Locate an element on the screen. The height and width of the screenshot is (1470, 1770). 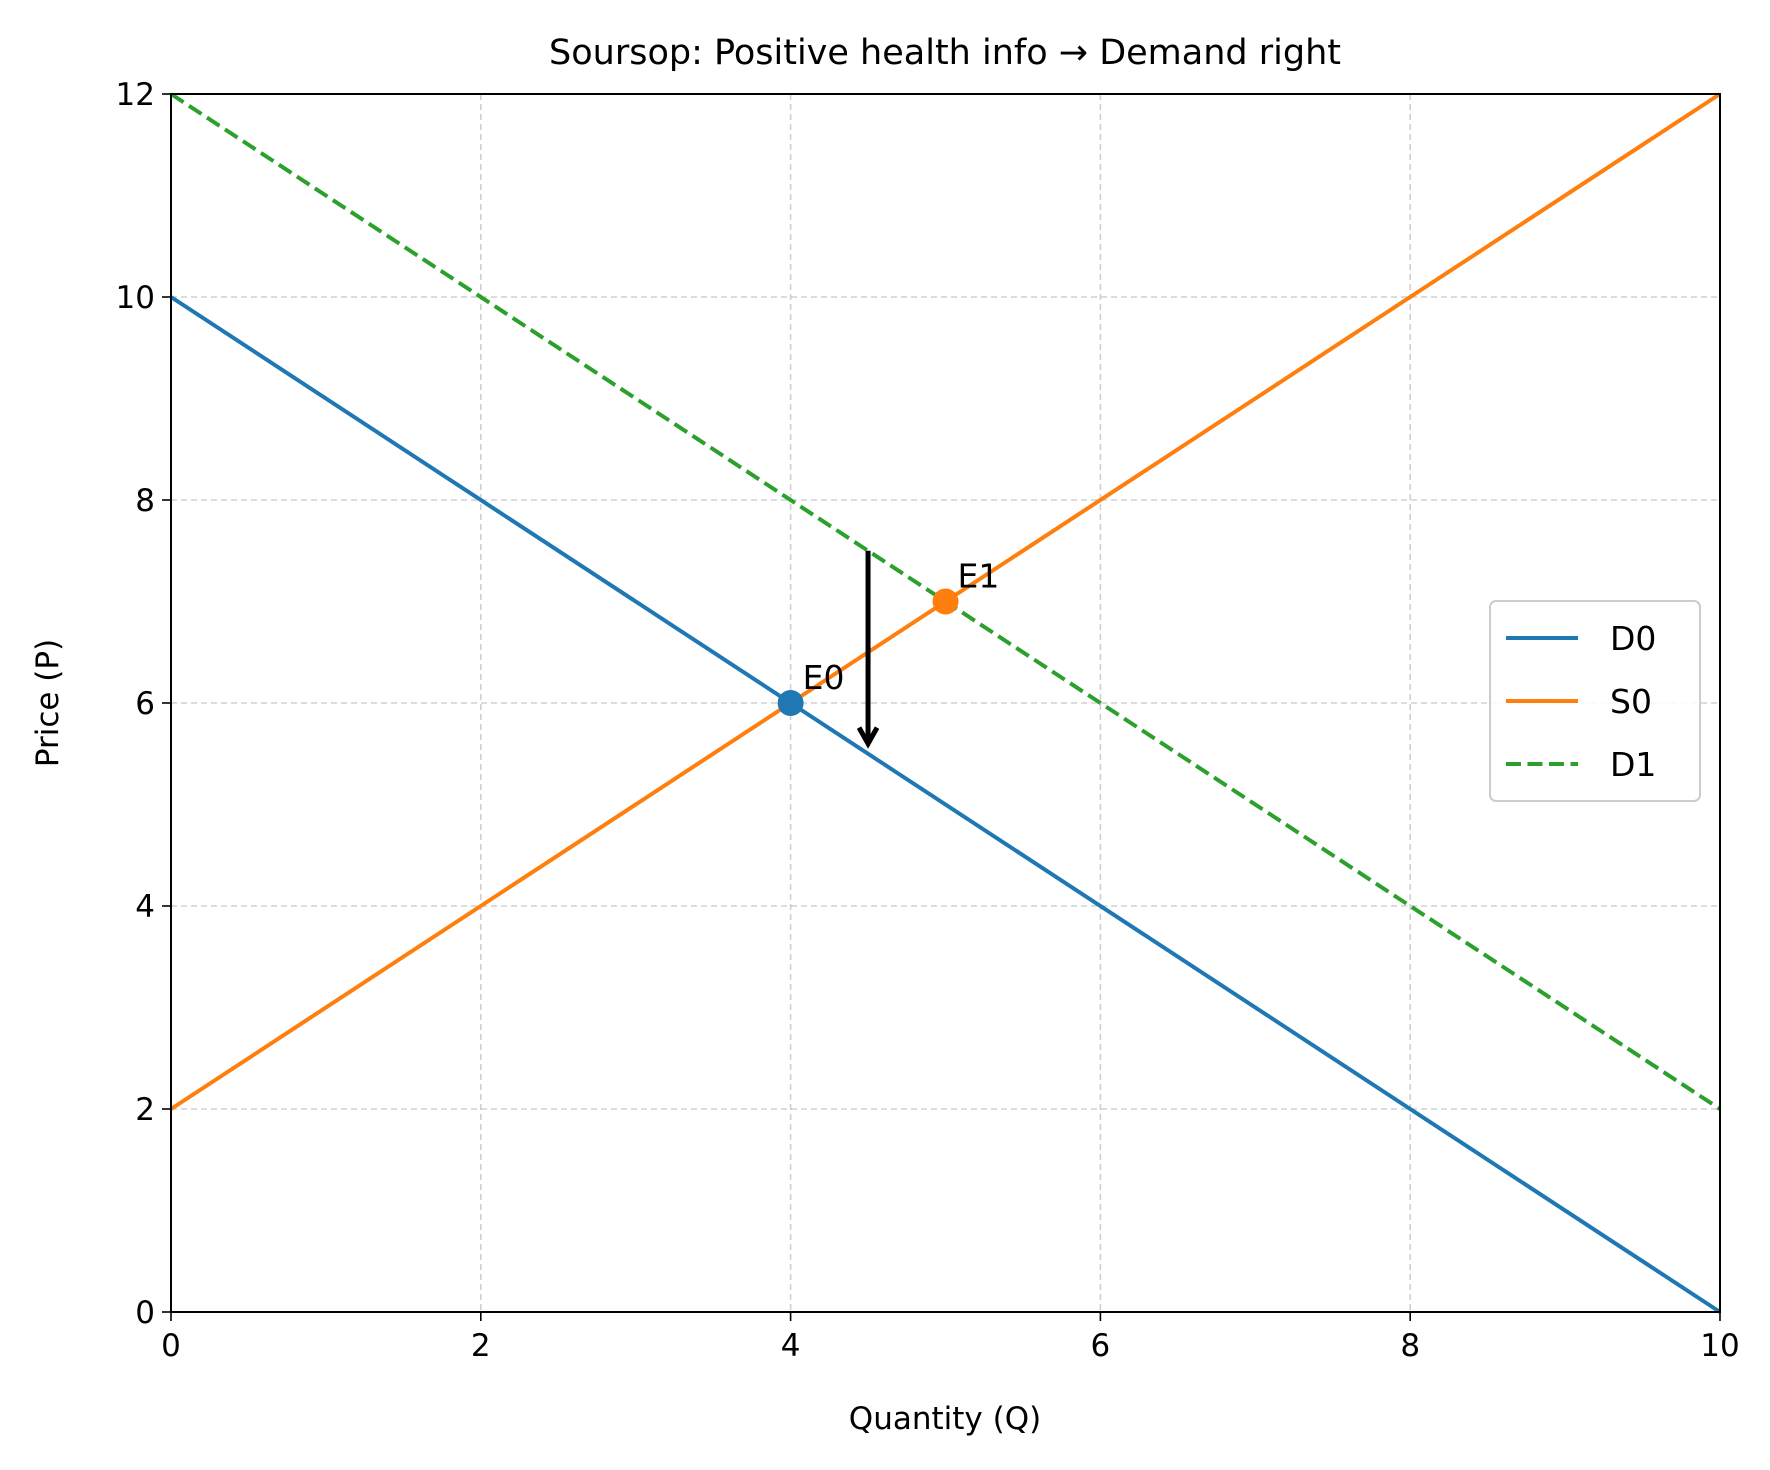
y-tick-label: 8 is located at coordinates (145, 501).